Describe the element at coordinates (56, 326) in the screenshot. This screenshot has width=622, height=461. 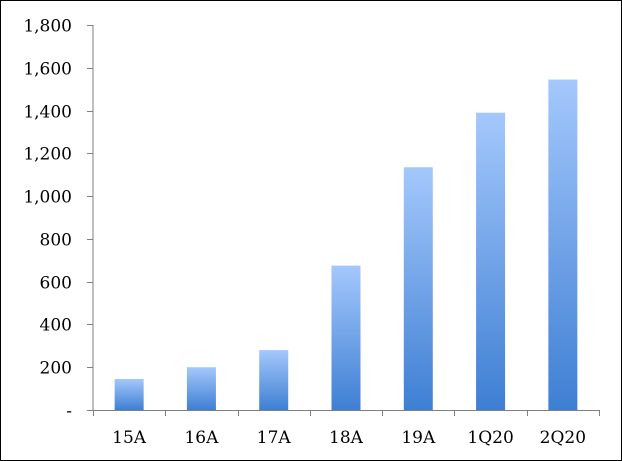
I see `y-tick-label: 400` at that location.